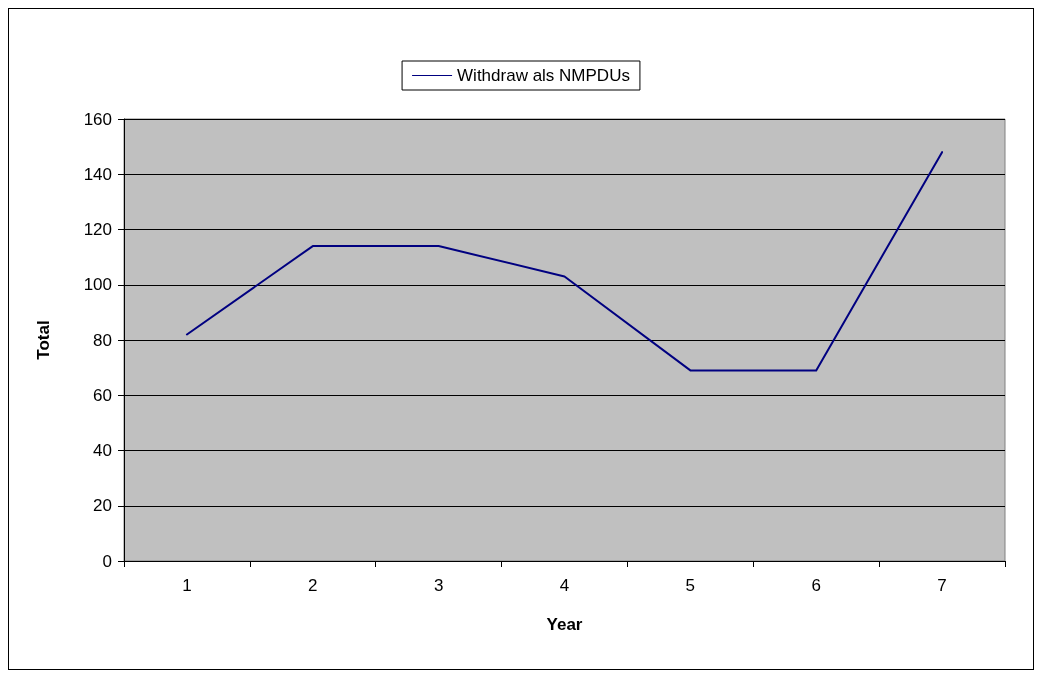 This screenshot has width=1046, height=682. Describe the element at coordinates (313, 585) in the screenshot. I see `x-tick-label: 2` at that location.